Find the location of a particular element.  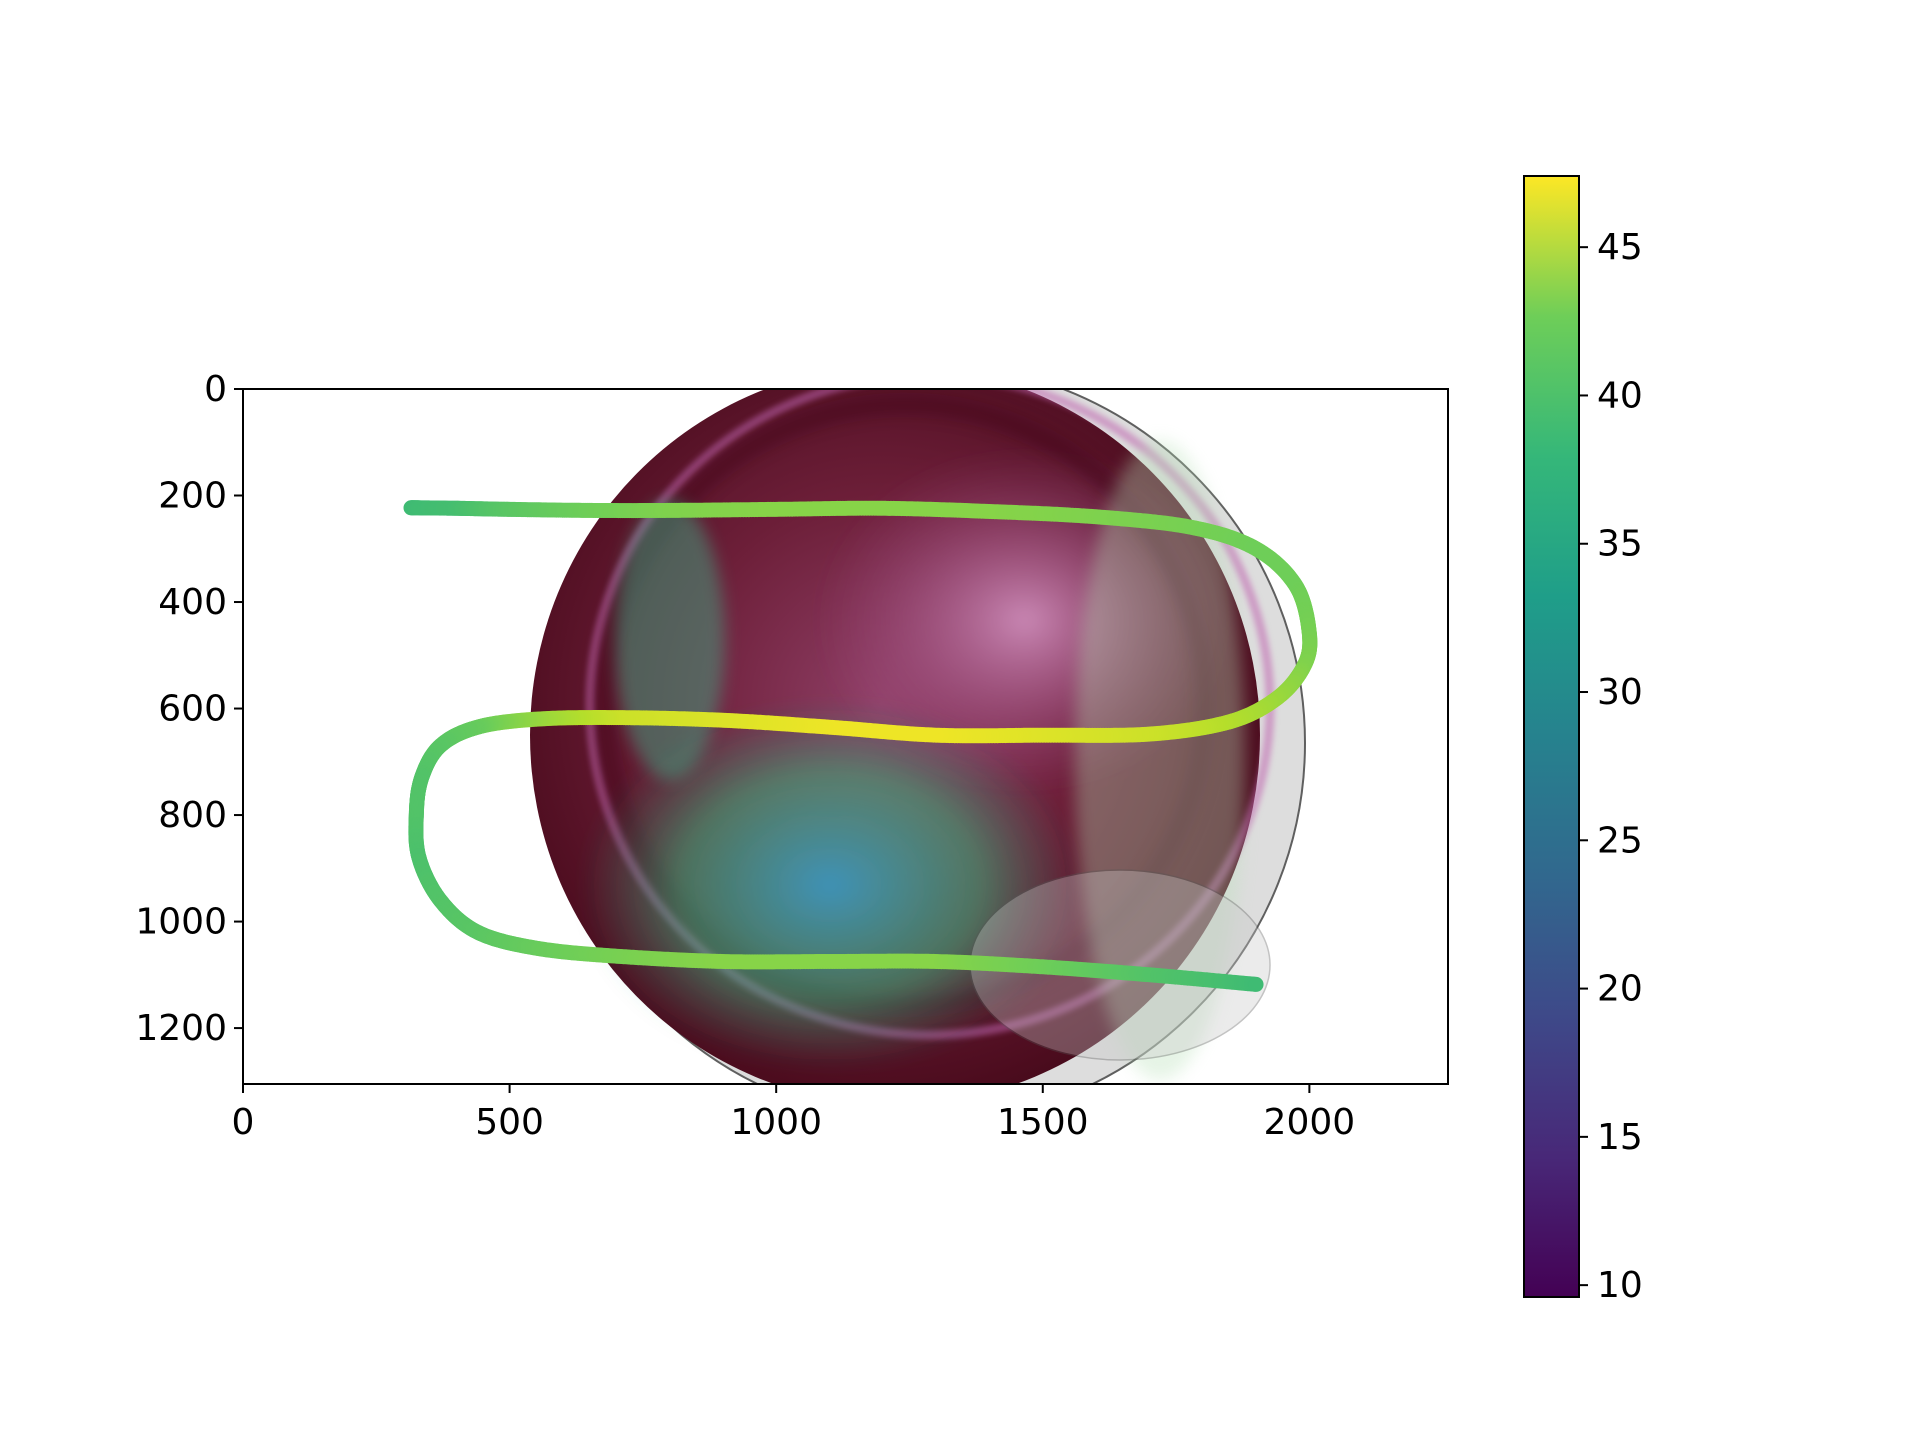

x-tick-label: 2000 is located at coordinates (1310, 1122).